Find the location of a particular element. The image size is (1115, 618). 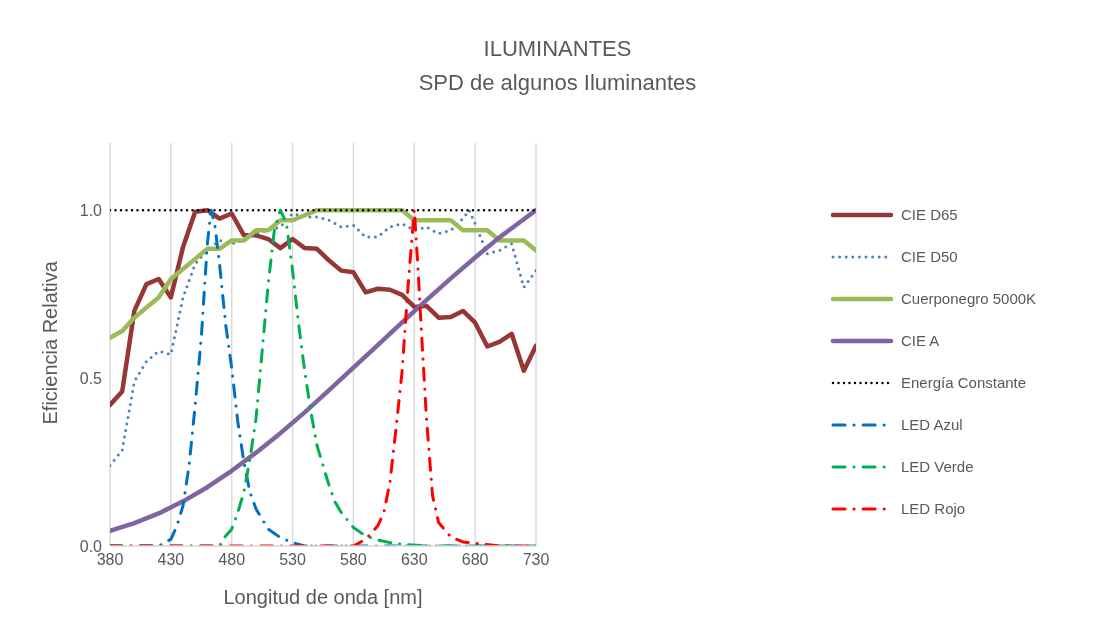

x-axis-title: Longitud de onda [nm] is located at coordinates (323, 597).